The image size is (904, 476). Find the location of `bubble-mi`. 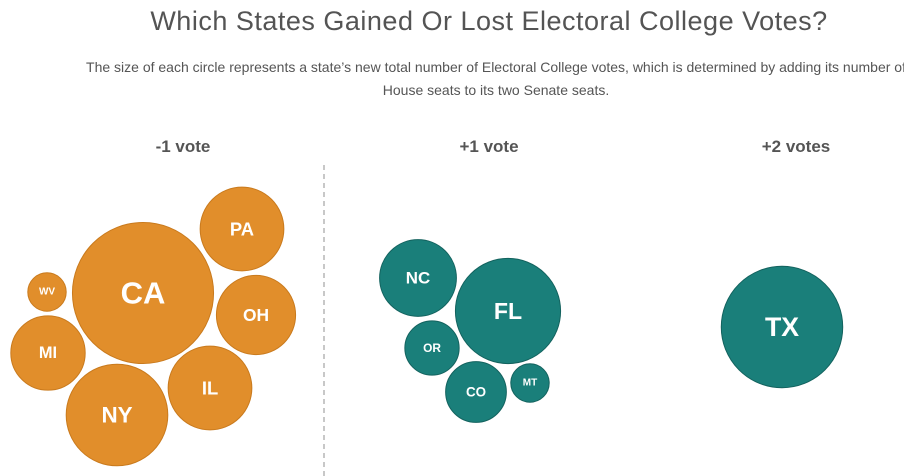

bubble-mi is located at coordinates (48, 353).